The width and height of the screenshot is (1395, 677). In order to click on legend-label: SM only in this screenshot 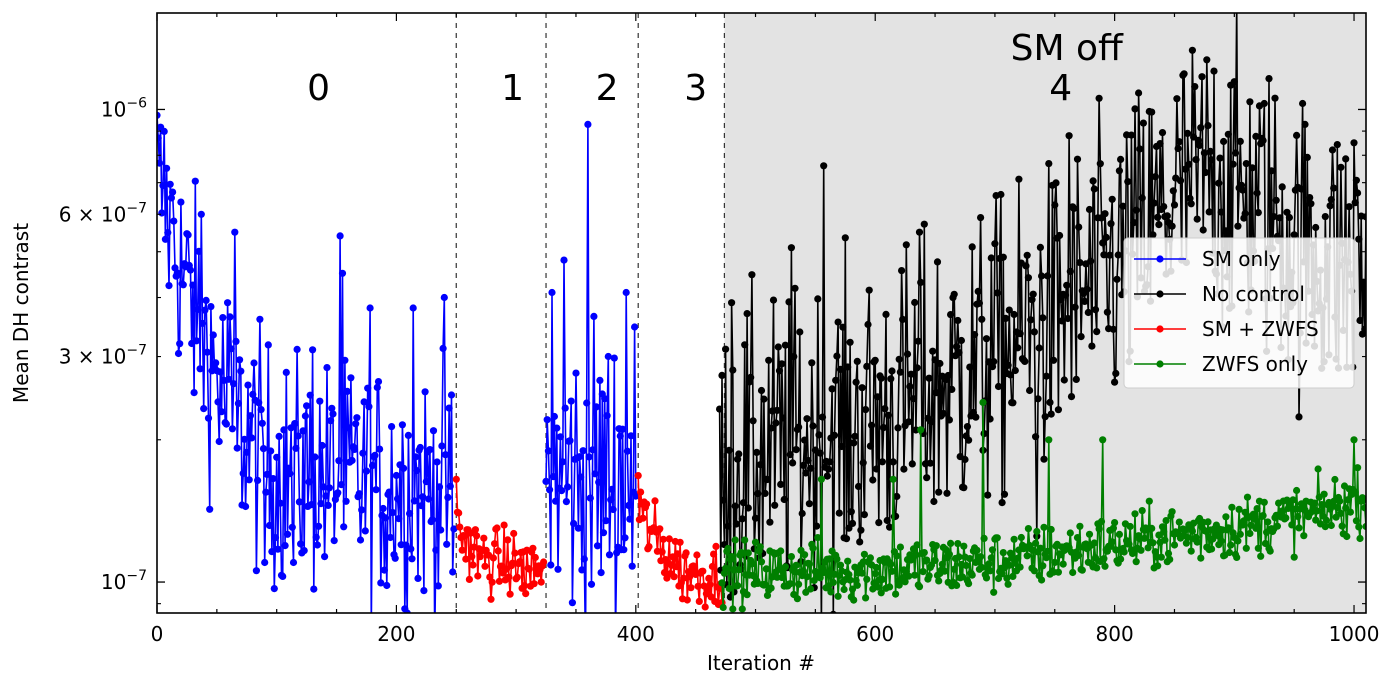, I will do `click(1241, 259)`.